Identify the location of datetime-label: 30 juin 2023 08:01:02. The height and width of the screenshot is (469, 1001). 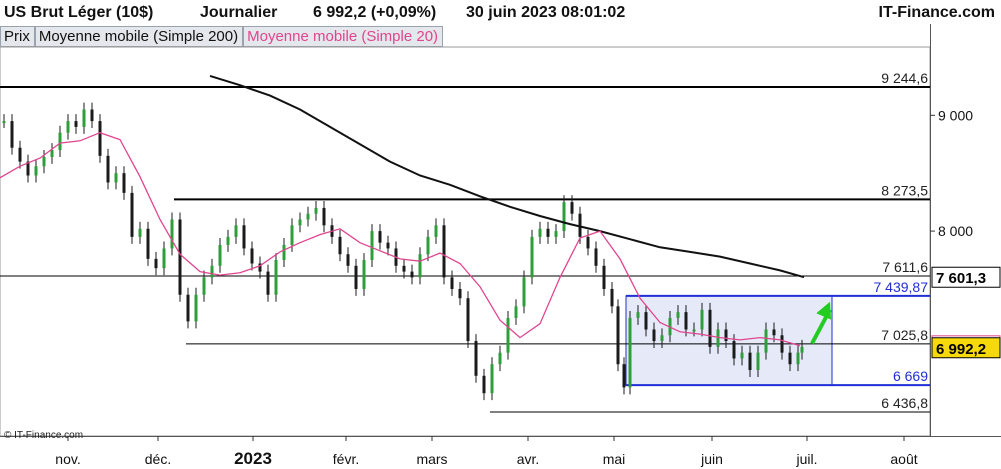
(546, 12).